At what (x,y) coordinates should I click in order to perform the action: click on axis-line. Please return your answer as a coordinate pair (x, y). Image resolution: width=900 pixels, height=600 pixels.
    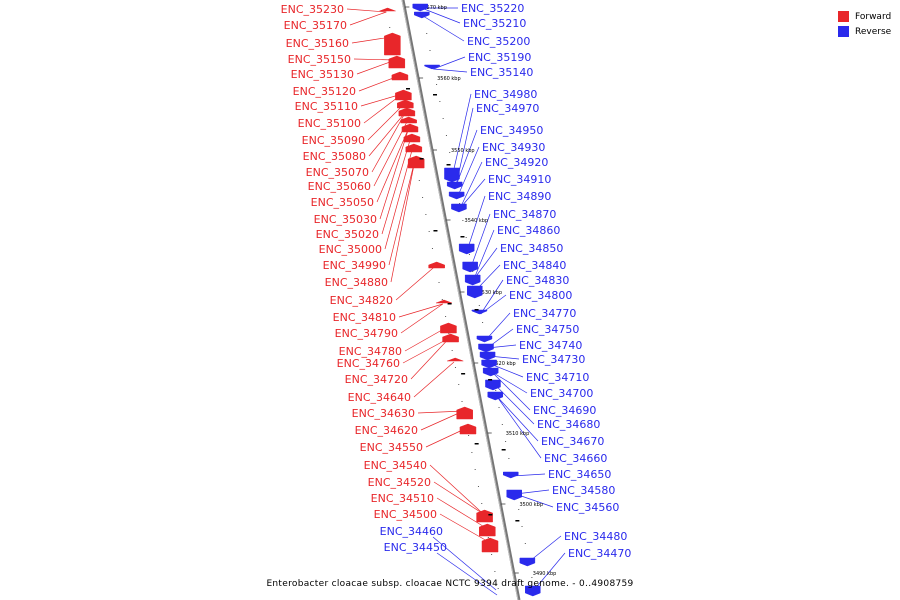
    Looking at the image, I should click on (461, 300).